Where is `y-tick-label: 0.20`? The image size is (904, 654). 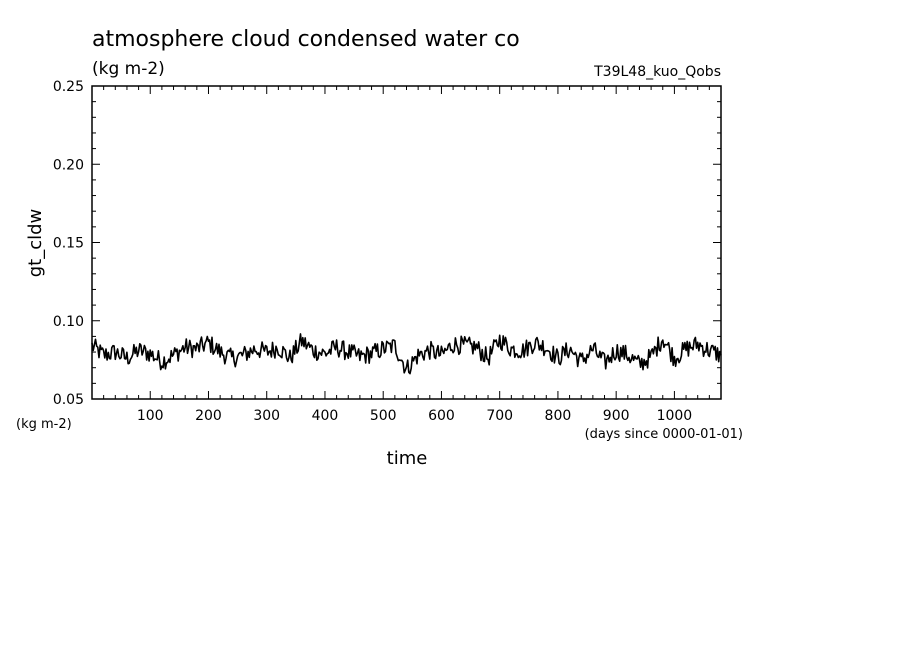 y-tick-label: 0.20 is located at coordinates (68, 165).